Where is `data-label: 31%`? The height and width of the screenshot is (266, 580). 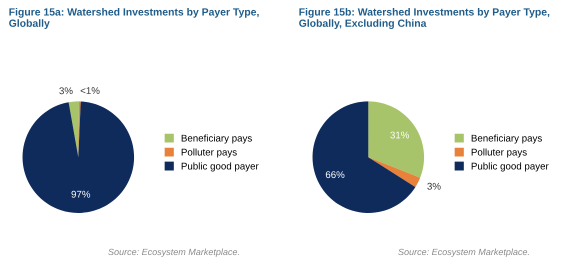 data-label: 31% is located at coordinates (400, 135).